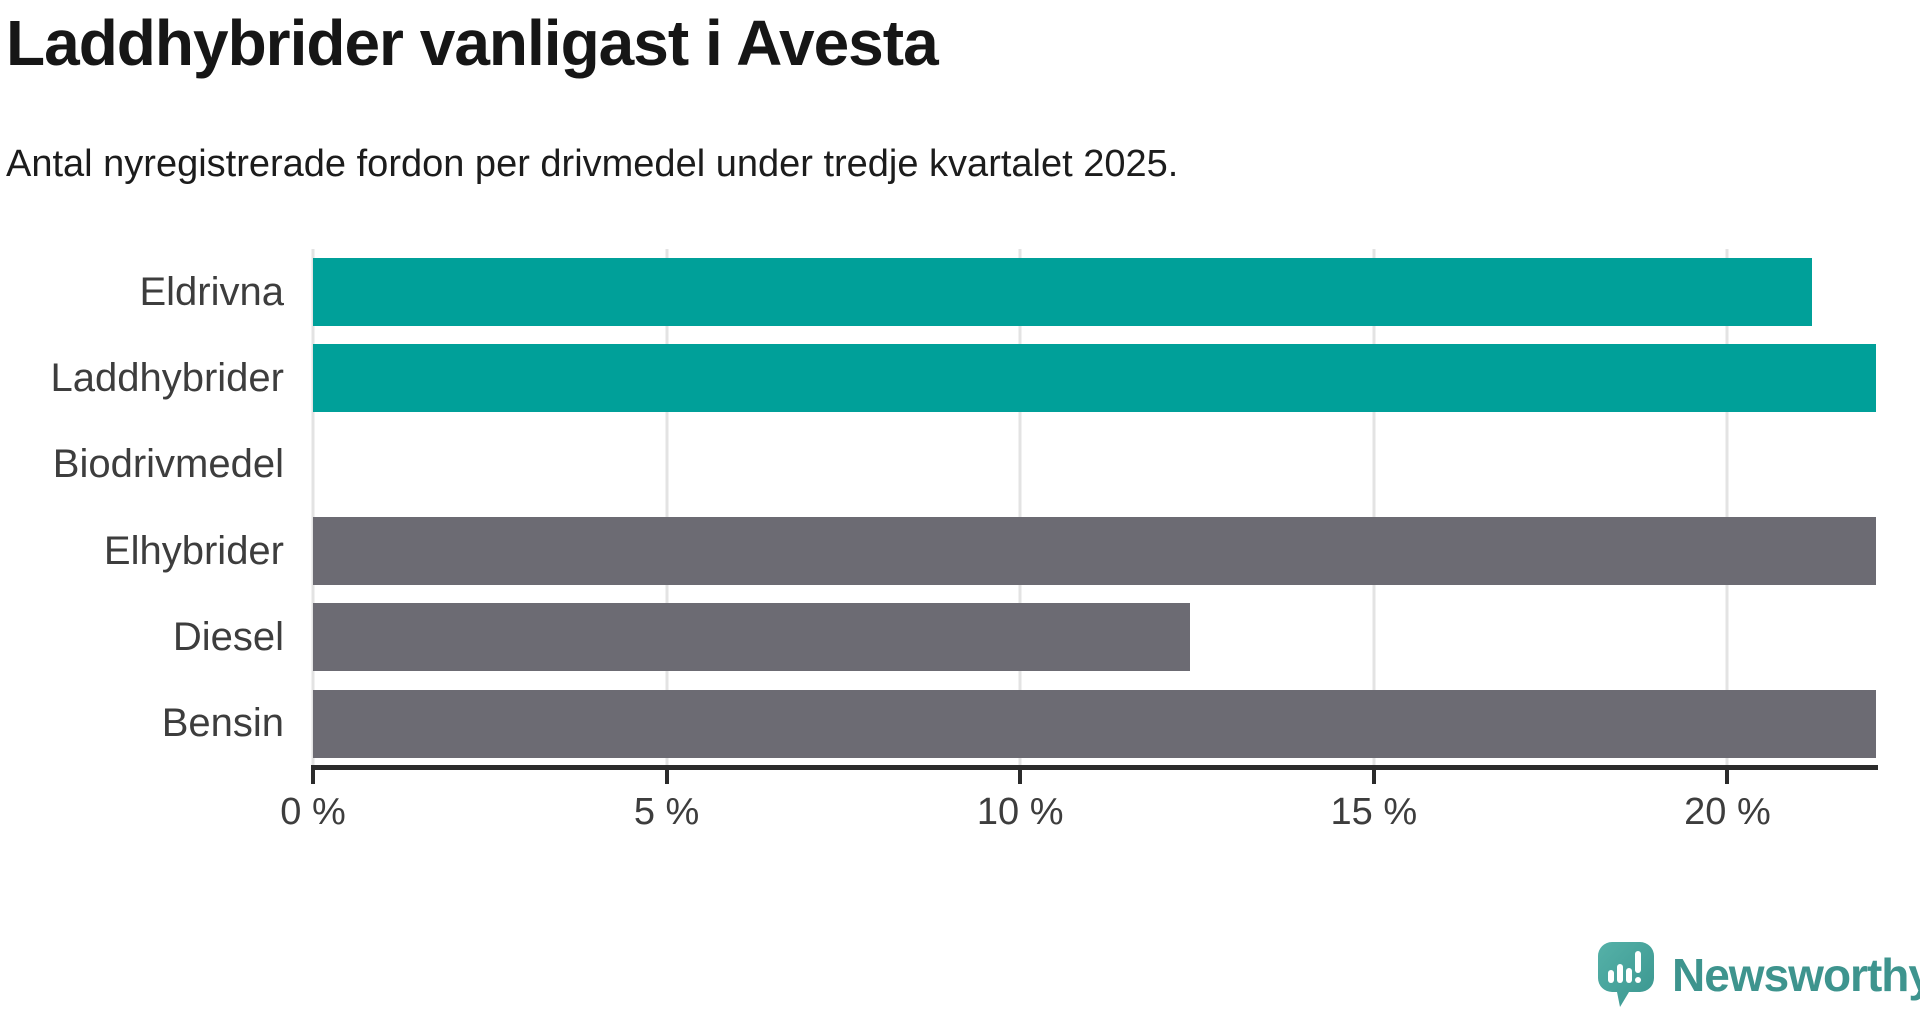 Image resolution: width=1920 pixels, height=1010 pixels. What do you see at coordinates (751, 637) in the screenshot?
I see `bar-diesel` at bounding box center [751, 637].